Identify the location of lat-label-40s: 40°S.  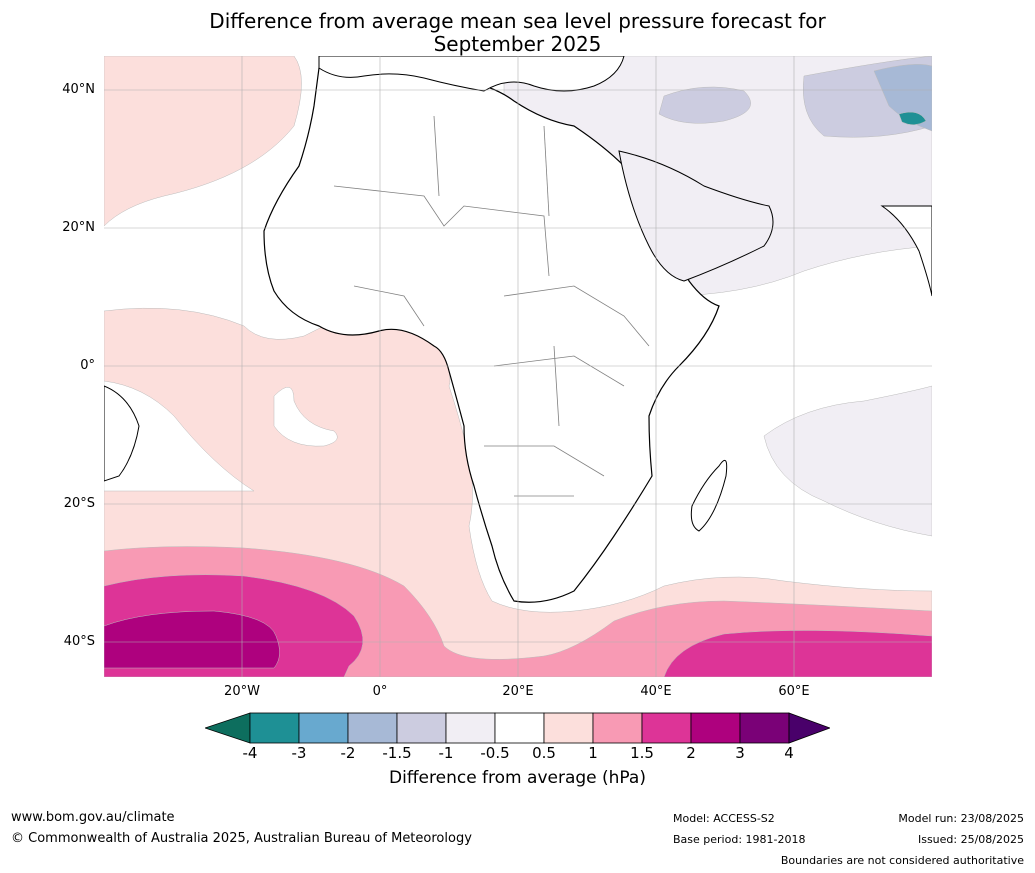
(79, 641).